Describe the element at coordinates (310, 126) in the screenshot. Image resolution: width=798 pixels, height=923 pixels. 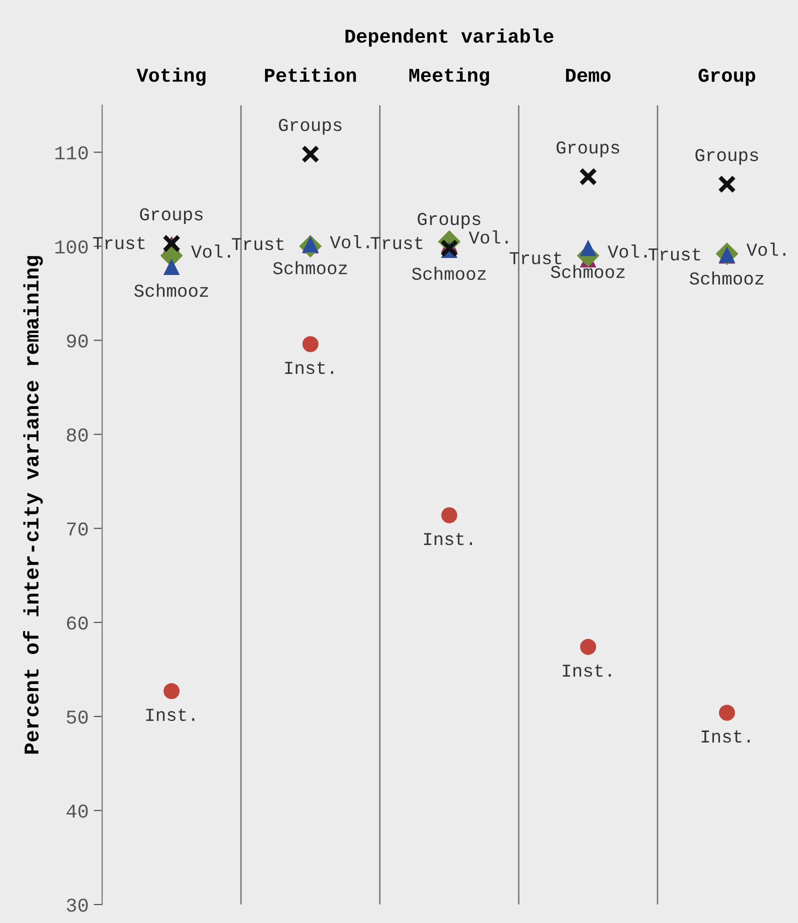
I see `series-label: Groups` at that location.